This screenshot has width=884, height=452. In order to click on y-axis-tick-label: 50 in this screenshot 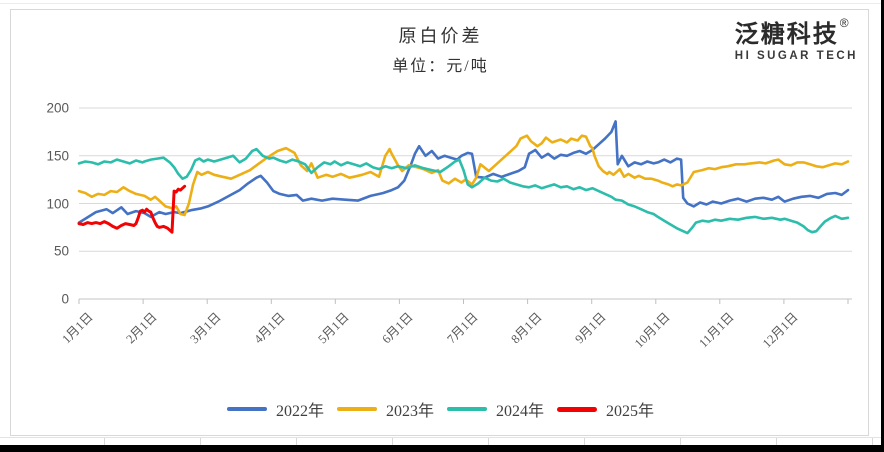, I will do `click(61, 251)`.